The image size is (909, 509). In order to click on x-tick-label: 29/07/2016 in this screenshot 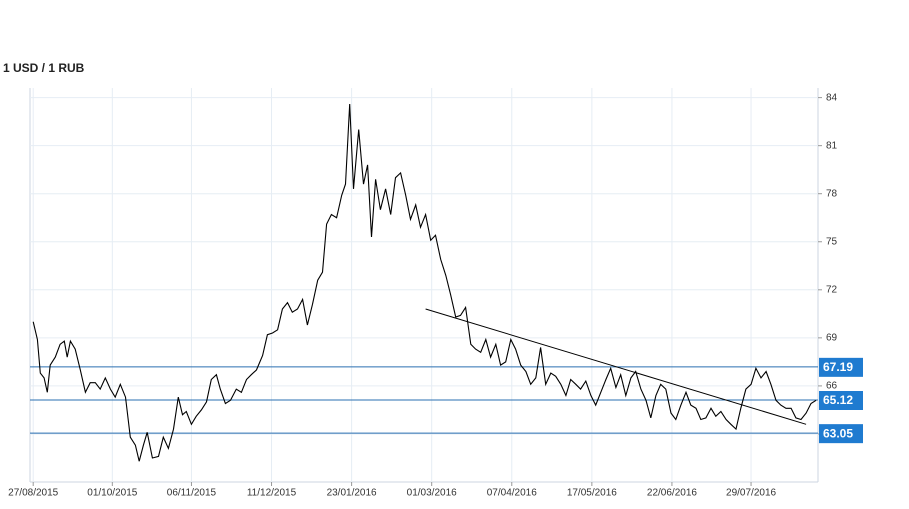, I will do `click(751, 493)`.